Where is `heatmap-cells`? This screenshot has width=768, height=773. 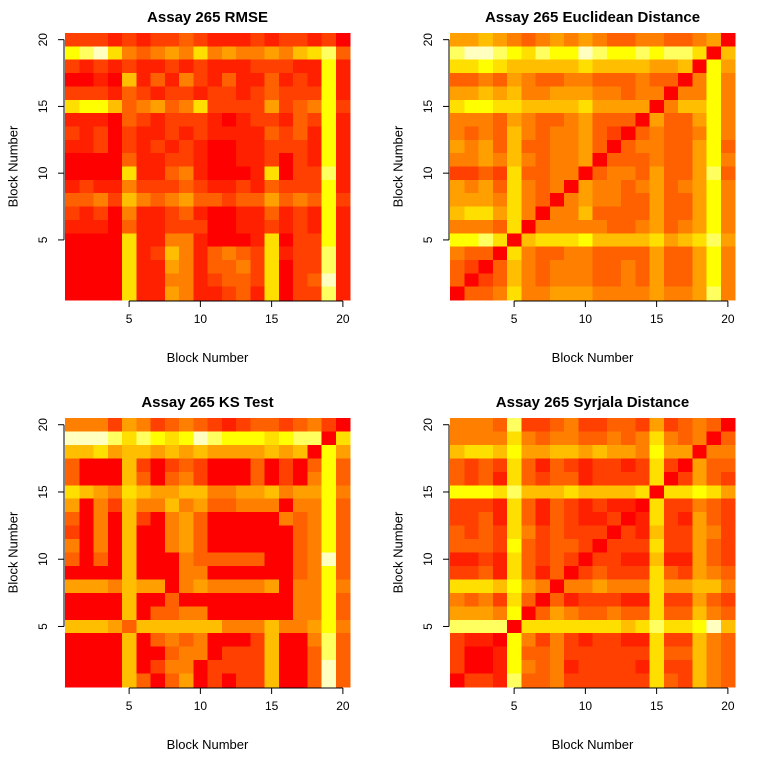
heatmap-cells is located at coordinates (593, 553).